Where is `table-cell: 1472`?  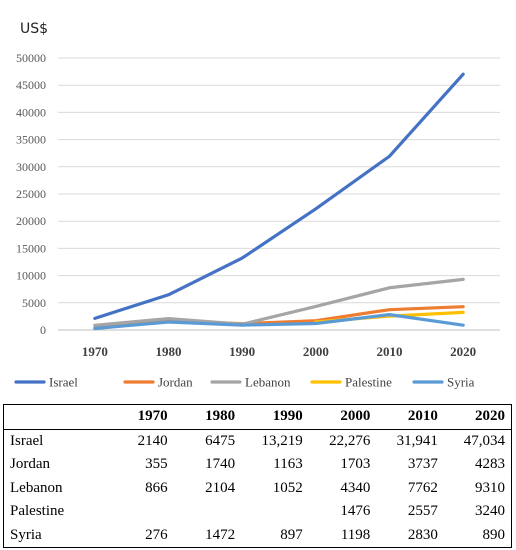
table-cell: 1472 is located at coordinates (220, 534).